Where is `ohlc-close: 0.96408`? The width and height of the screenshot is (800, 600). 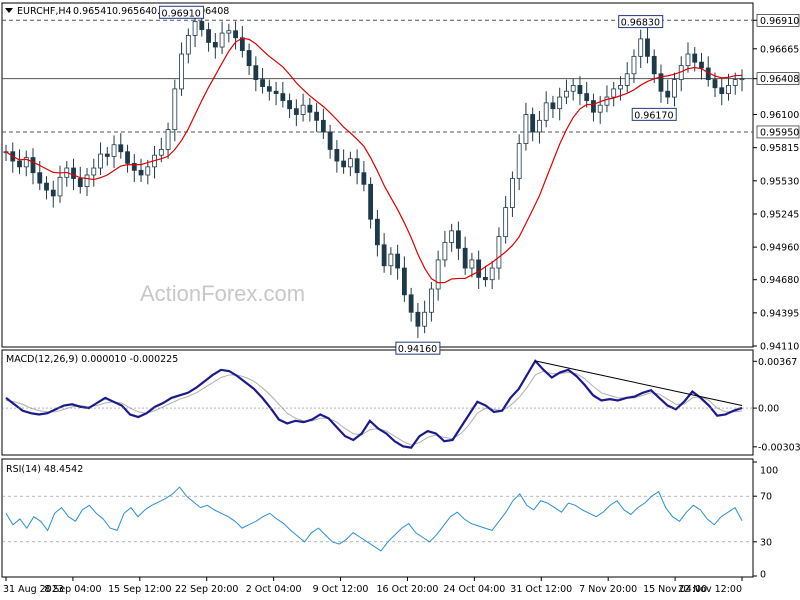
ohlc-close: 0.96408 is located at coordinates (209, 11).